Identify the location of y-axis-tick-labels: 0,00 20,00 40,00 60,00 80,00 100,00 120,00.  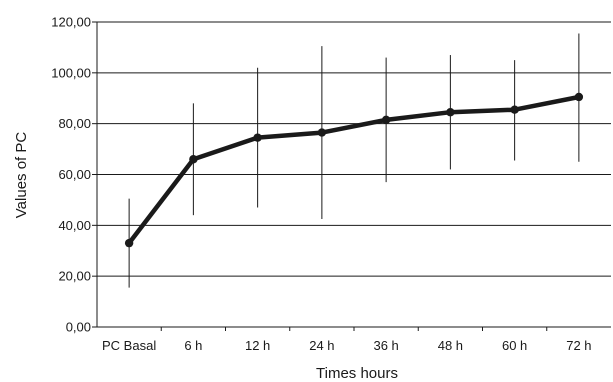
(71, 175).